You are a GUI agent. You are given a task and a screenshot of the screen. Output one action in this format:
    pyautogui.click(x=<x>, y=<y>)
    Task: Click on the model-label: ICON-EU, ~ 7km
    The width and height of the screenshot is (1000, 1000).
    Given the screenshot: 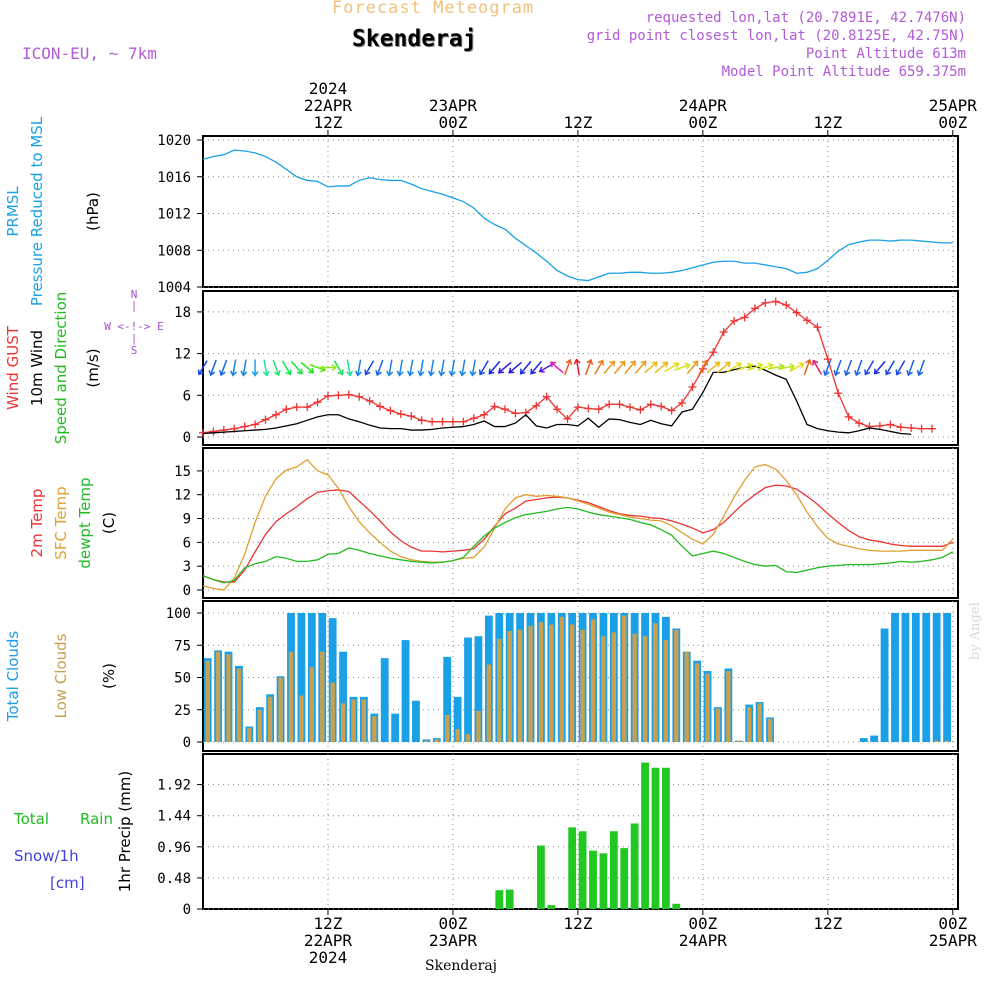 What is the action you would take?
    pyautogui.click(x=89, y=53)
    